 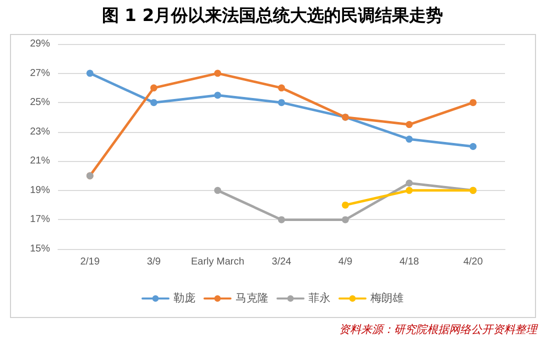 What do you see at coordinates (438, 329) in the screenshot?
I see `text: 资料来源：研究院根据网络公开资料整理` at bounding box center [438, 329].